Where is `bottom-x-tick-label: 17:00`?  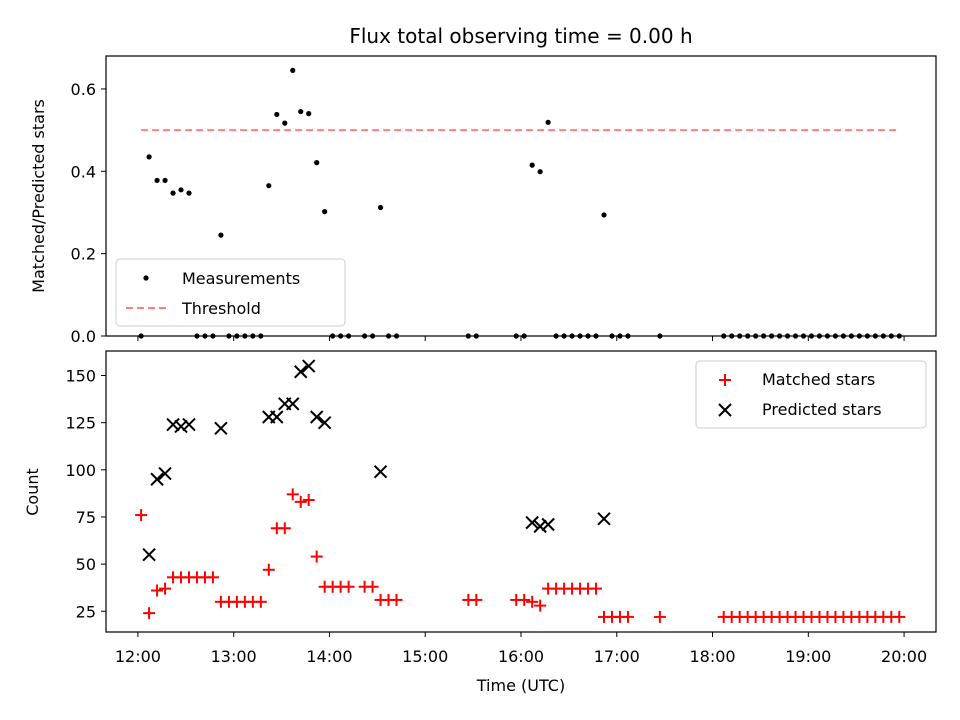 bottom-x-tick-label: 17:00 is located at coordinates (617, 656).